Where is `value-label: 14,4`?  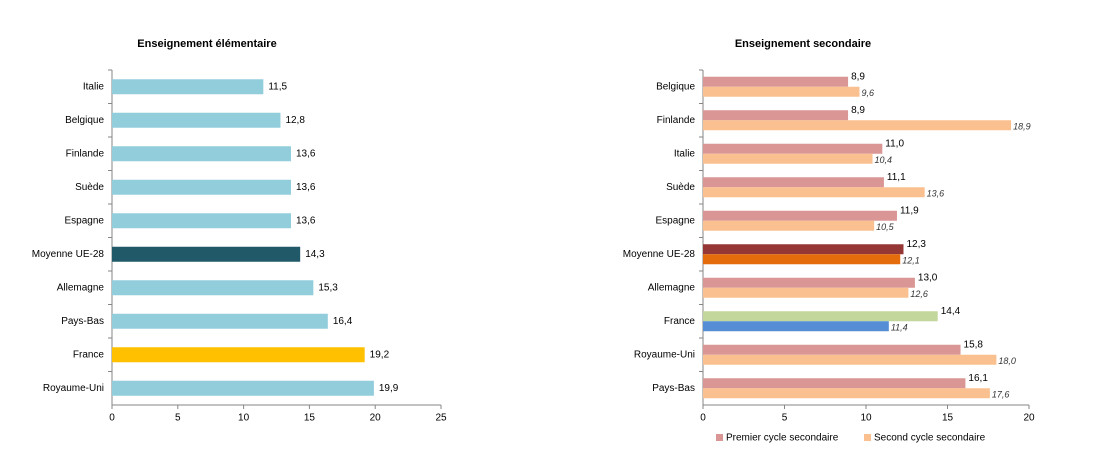
value-label: 14,4 is located at coordinates (951, 311).